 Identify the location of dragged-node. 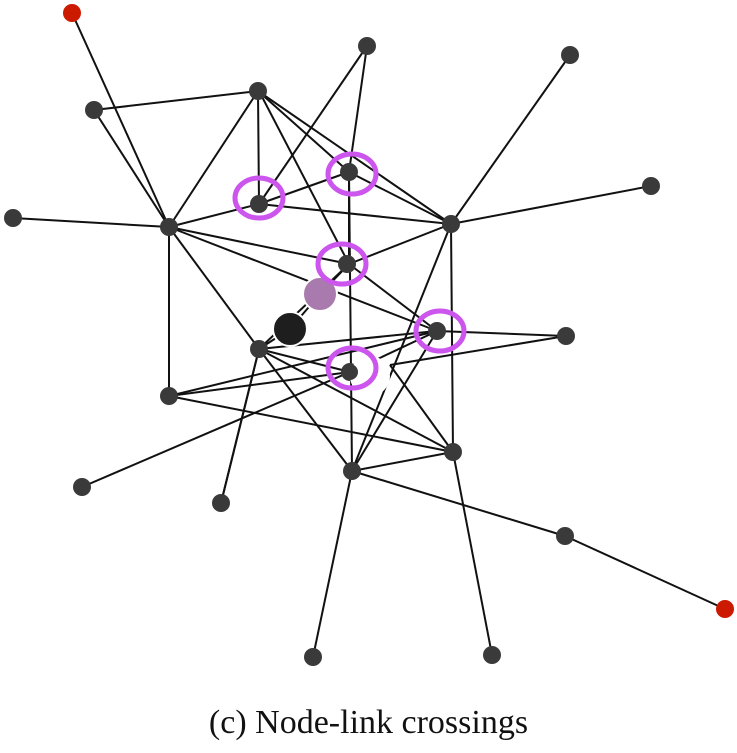
(290, 329).